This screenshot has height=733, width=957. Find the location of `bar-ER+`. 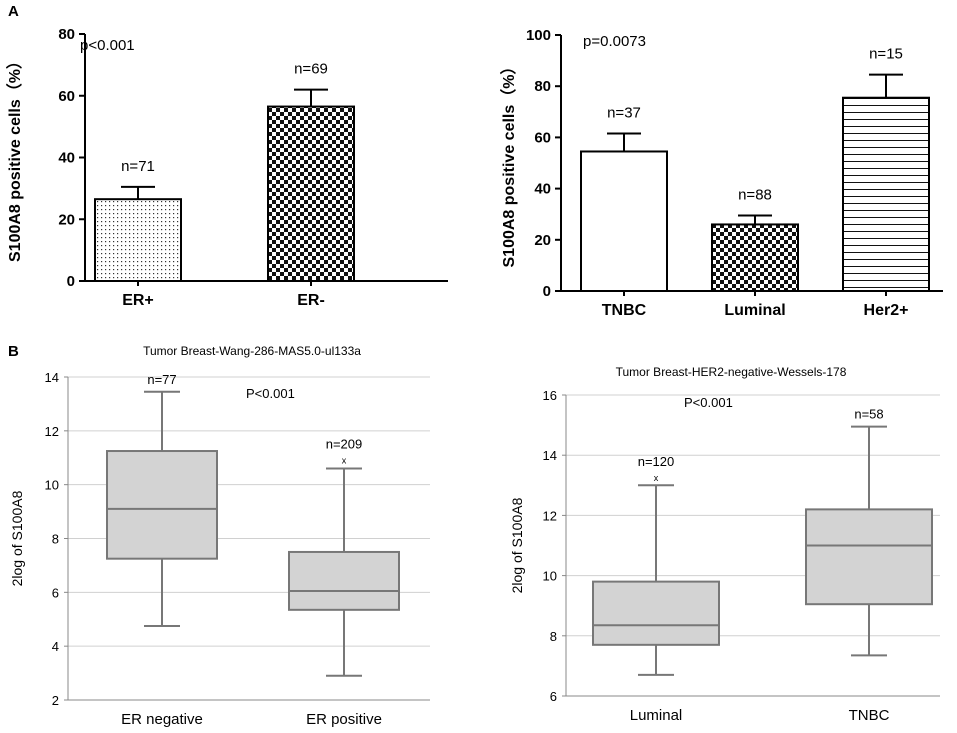

bar-ER+ is located at coordinates (138, 240).